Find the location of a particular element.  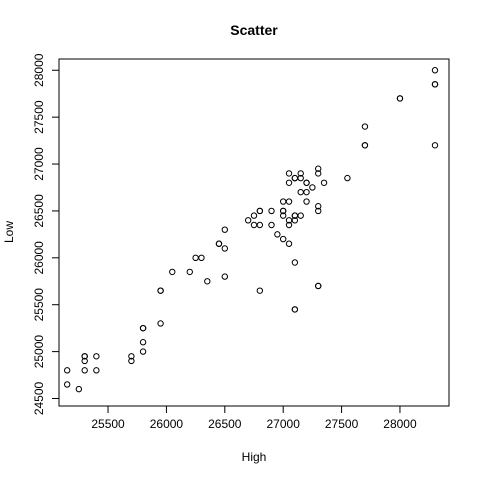

y-tick-label: 25000 is located at coordinates (39, 352).